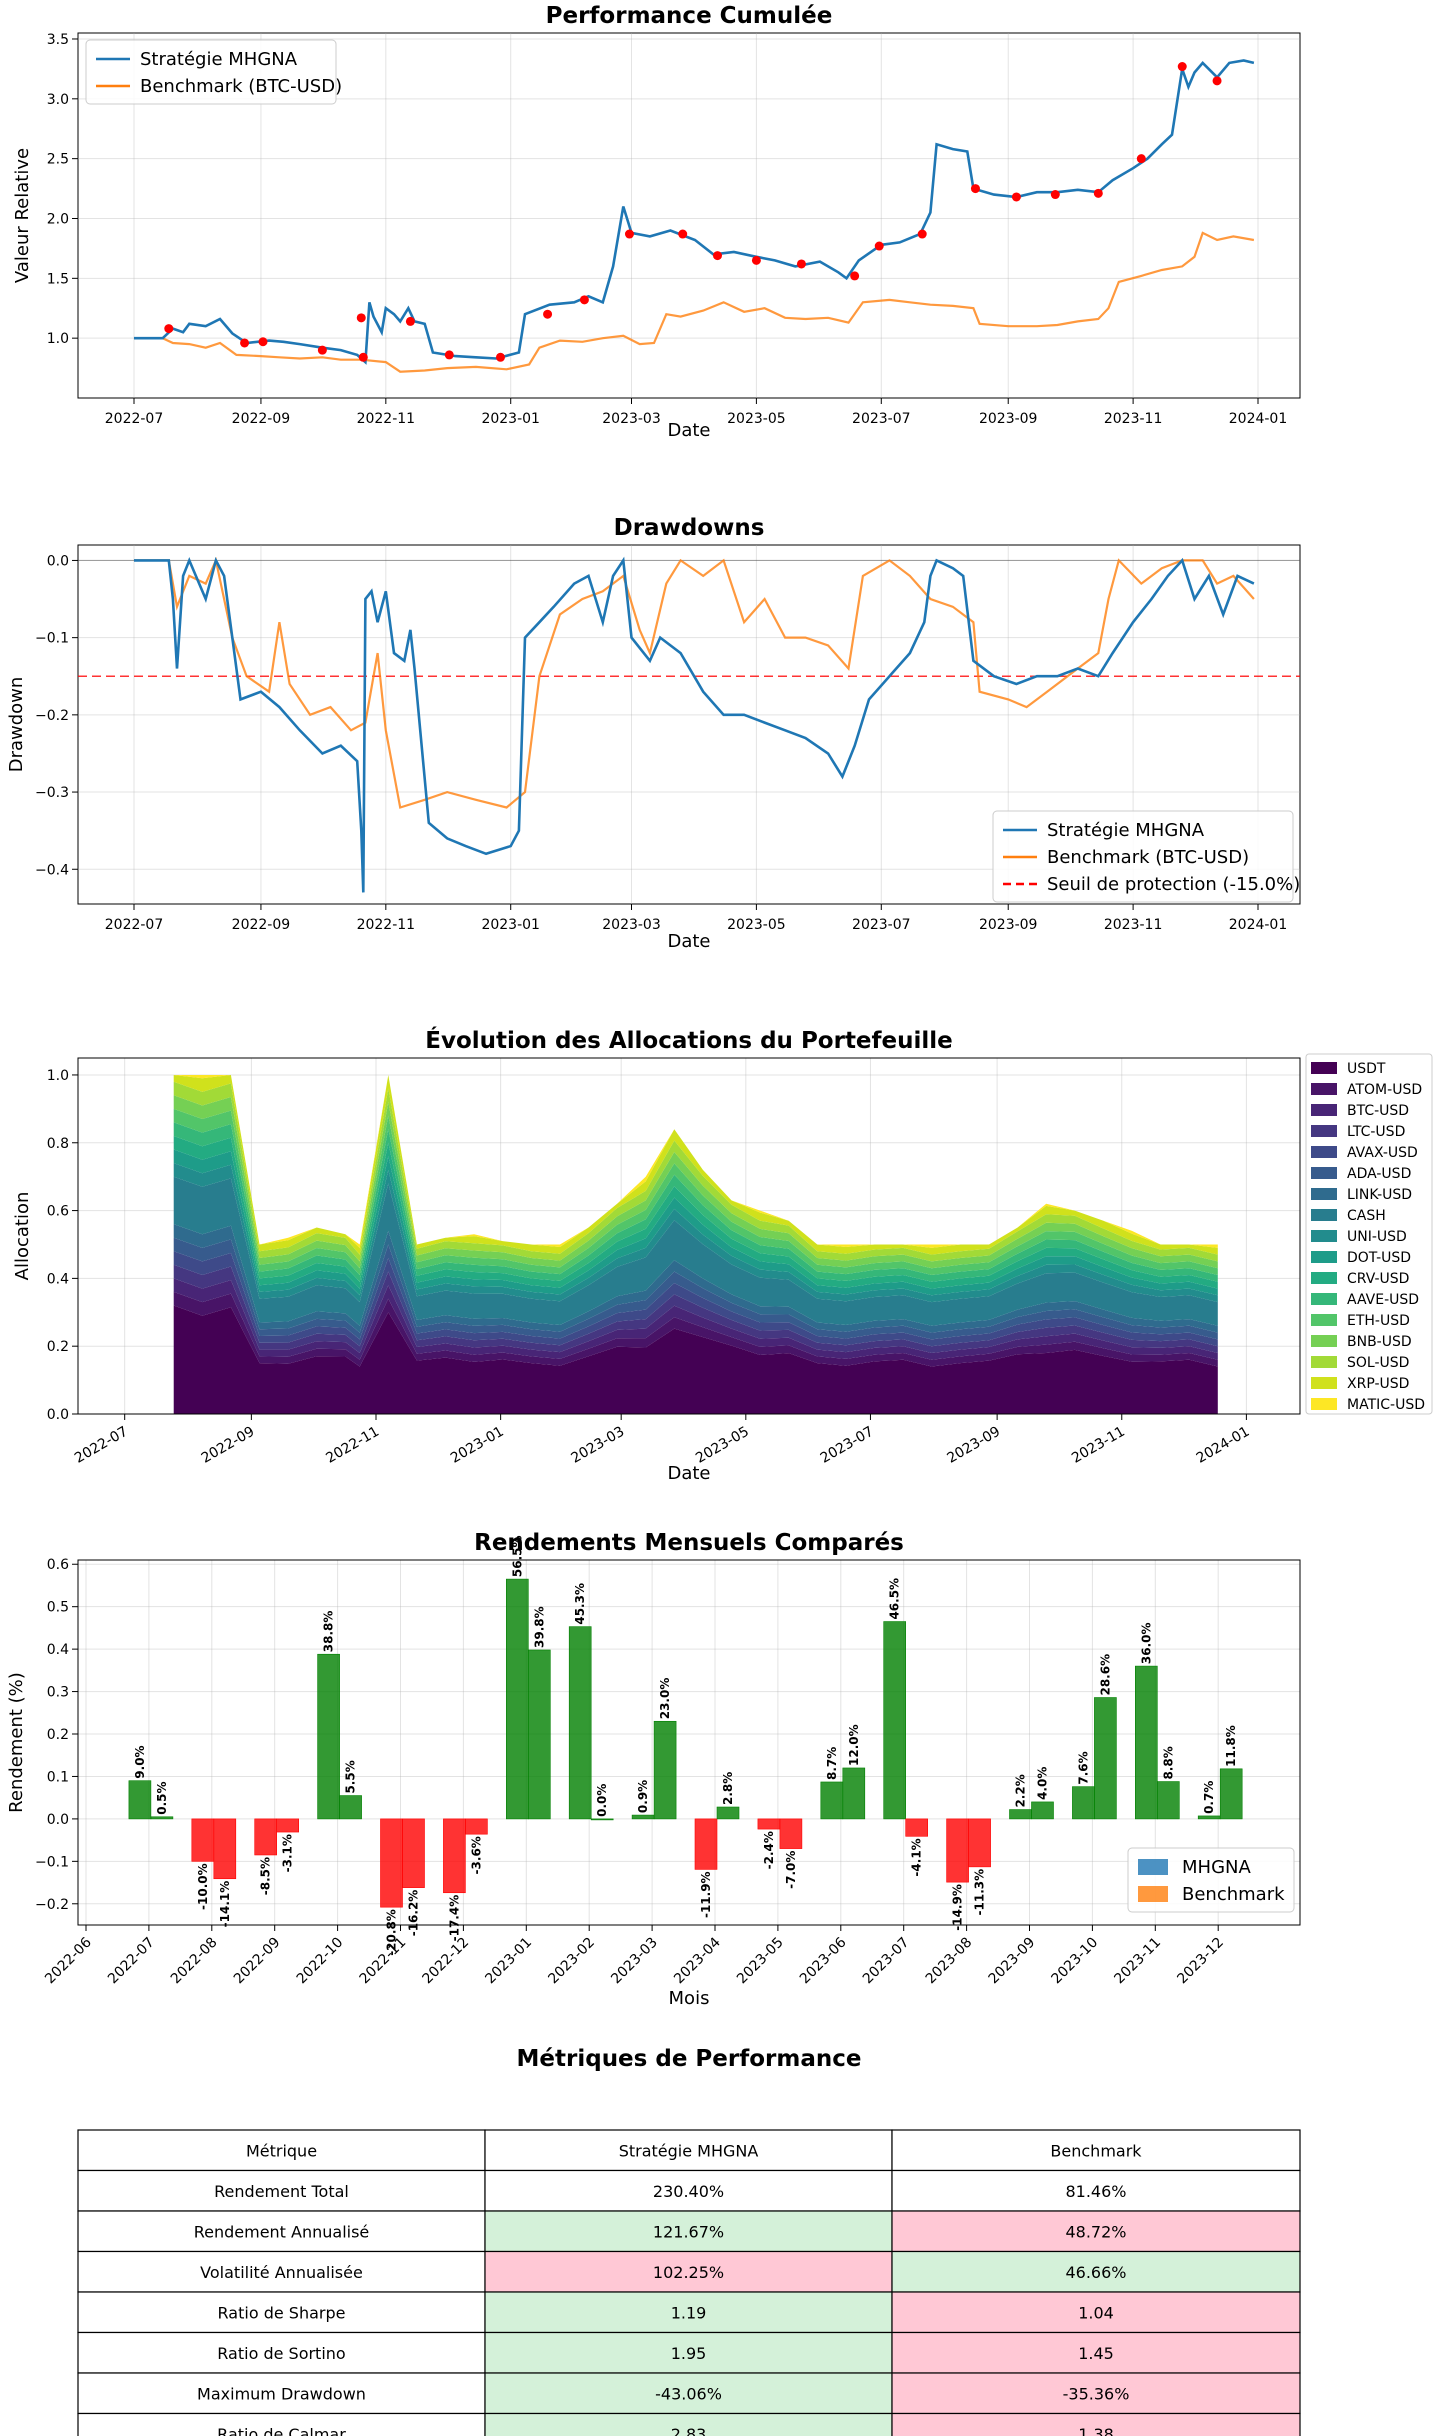  What do you see at coordinates (58, 1144) in the screenshot?
I see `allocation-chart-tick-label-y: 0.8` at bounding box center [58, 1144].